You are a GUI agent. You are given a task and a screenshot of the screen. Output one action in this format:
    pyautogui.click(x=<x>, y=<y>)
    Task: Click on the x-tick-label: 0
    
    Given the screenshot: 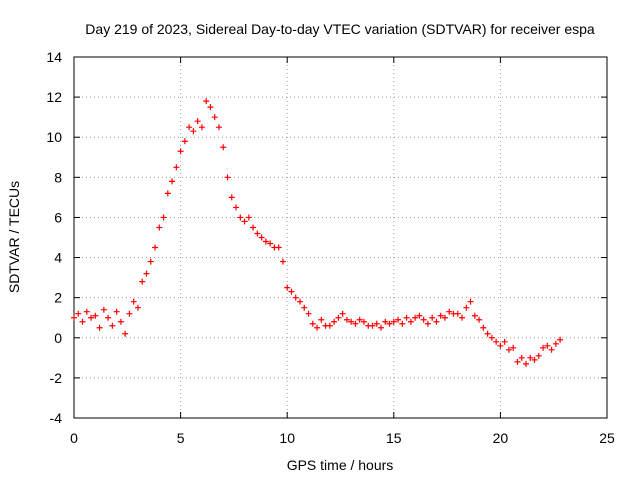 What is the action you would take?
    pyautogui.click(x=74, y=438)
    